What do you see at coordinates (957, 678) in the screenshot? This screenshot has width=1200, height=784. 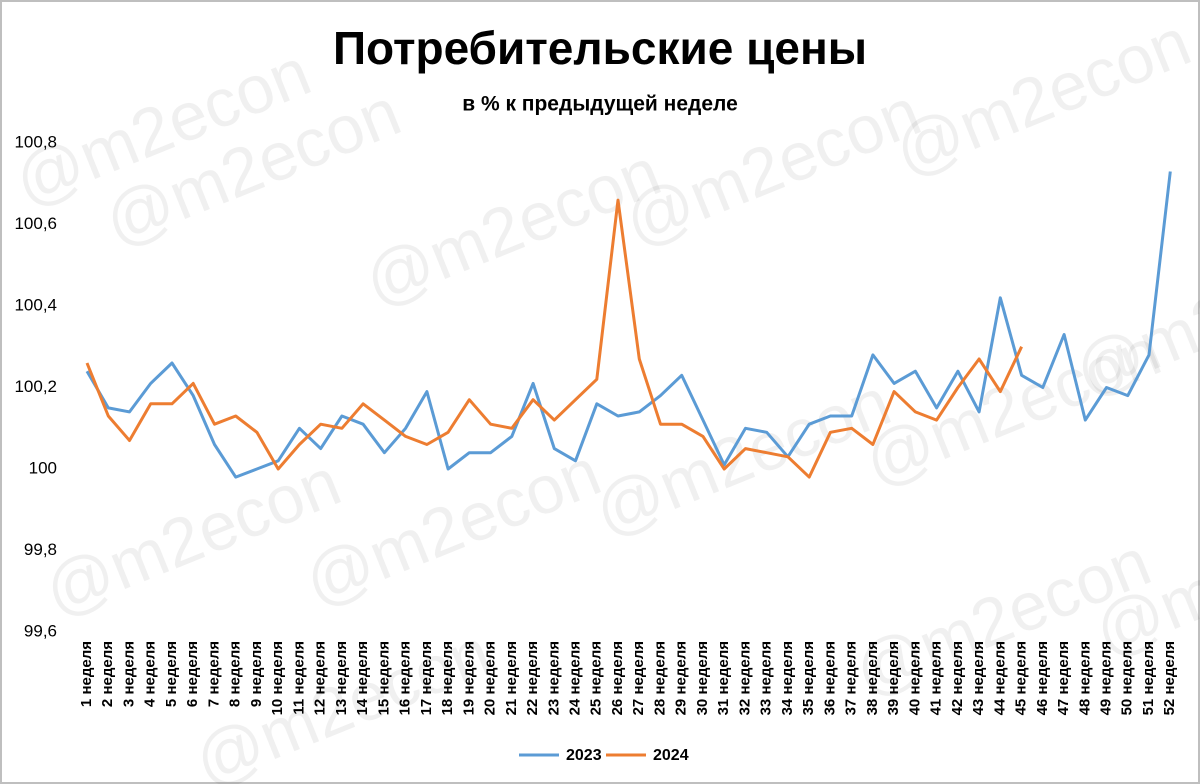 I see `x-tick-label: 42 неделя` at bounding box center [957, 678].